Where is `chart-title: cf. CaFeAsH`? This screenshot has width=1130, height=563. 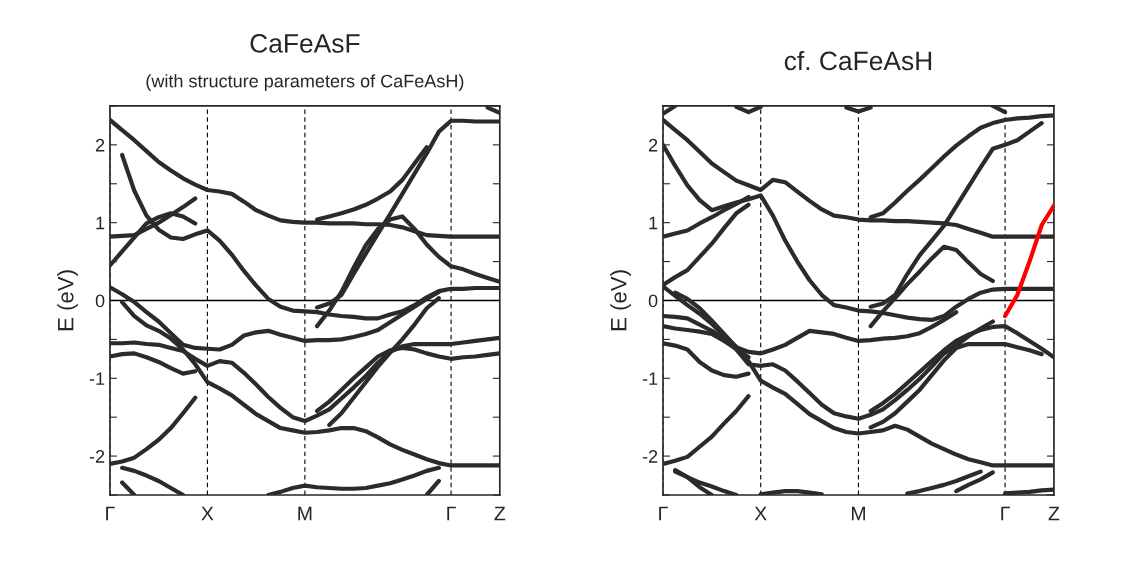 chart-title: cf. CaFeAsH is located at coordinates (858, 60).